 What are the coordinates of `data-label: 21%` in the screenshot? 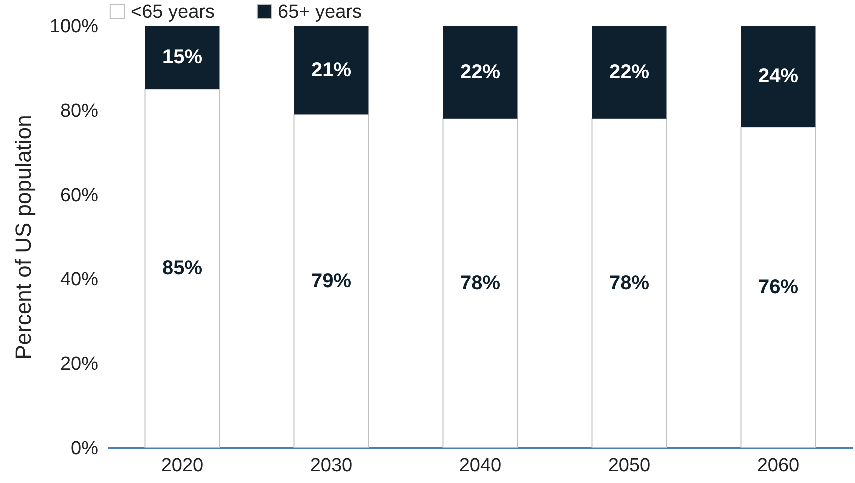 It's located at (331, 70).